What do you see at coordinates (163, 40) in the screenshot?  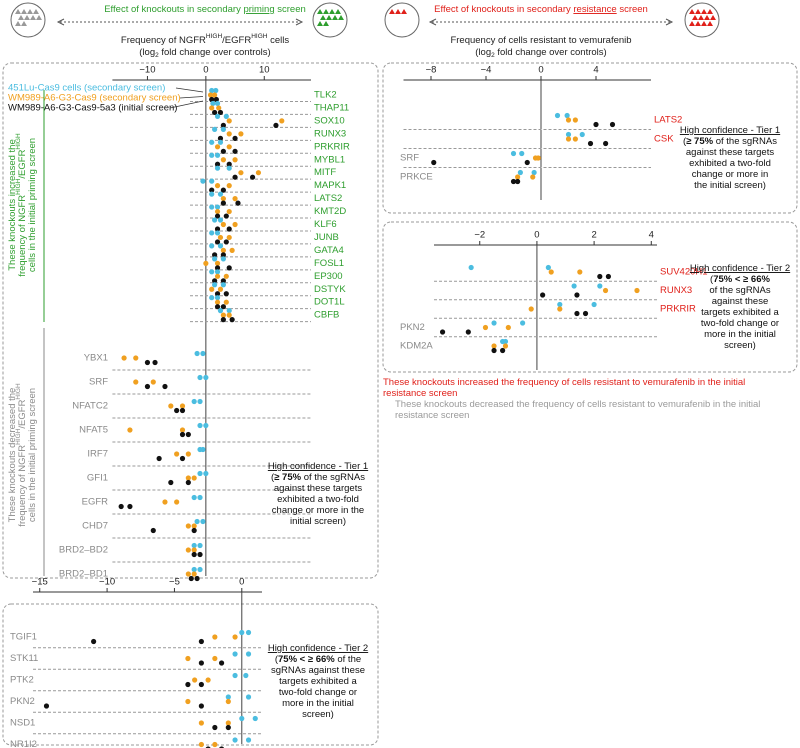 I see `text-segment: Frequency of NGFR` at bounding box center [163, 40].